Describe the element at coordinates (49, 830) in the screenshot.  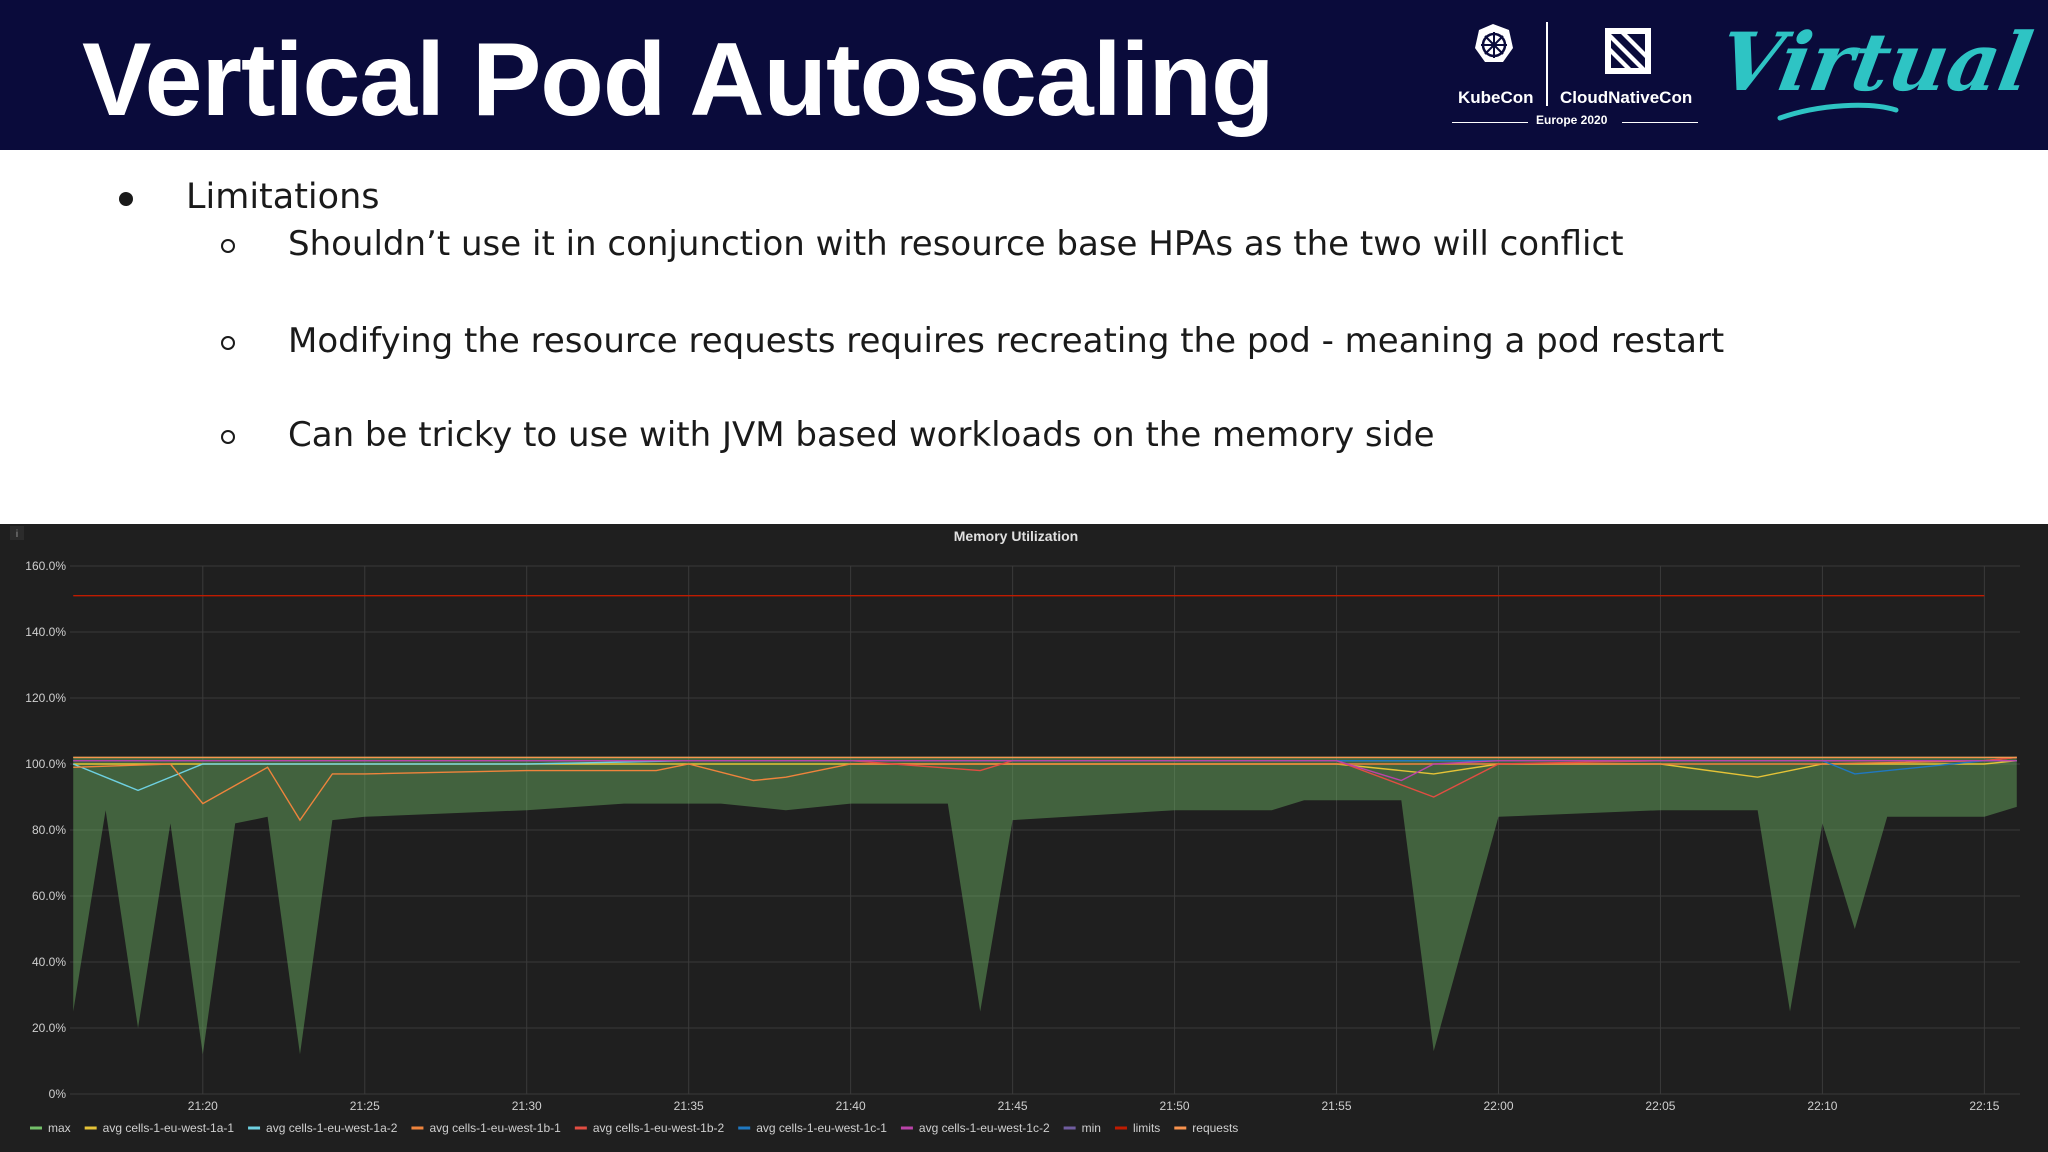
I see `y-tick-label: 80.0%` at that location.